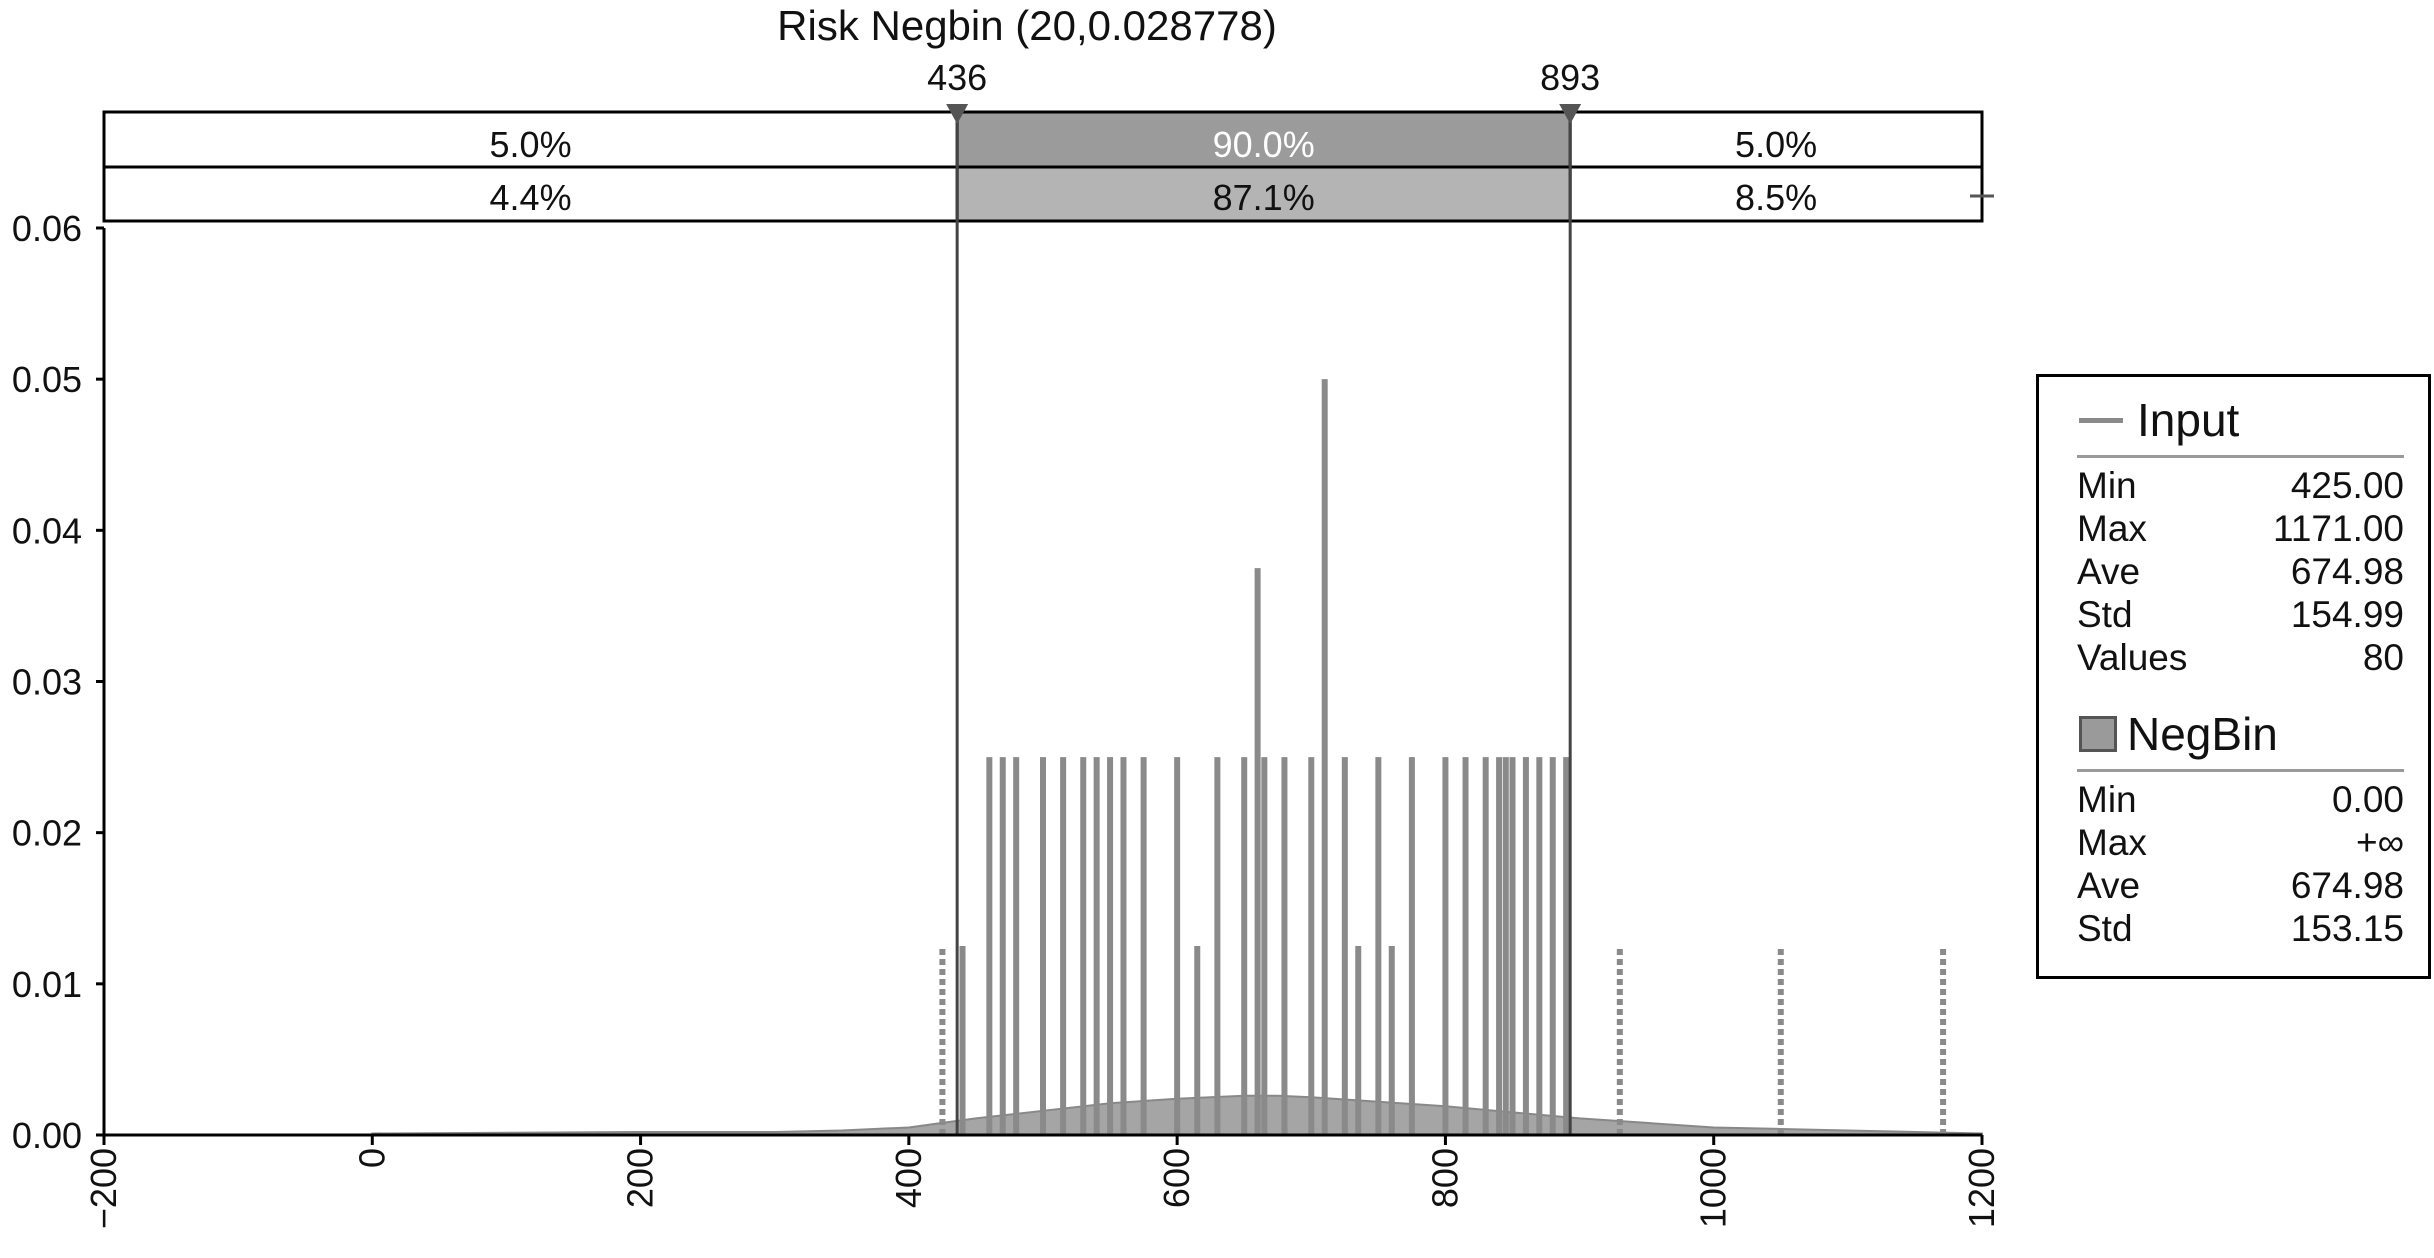 Image resolution: width=2434 pixels, height=1258 pixels. I want to click on legend-stat-value: 0.00, so click(2367, 799).